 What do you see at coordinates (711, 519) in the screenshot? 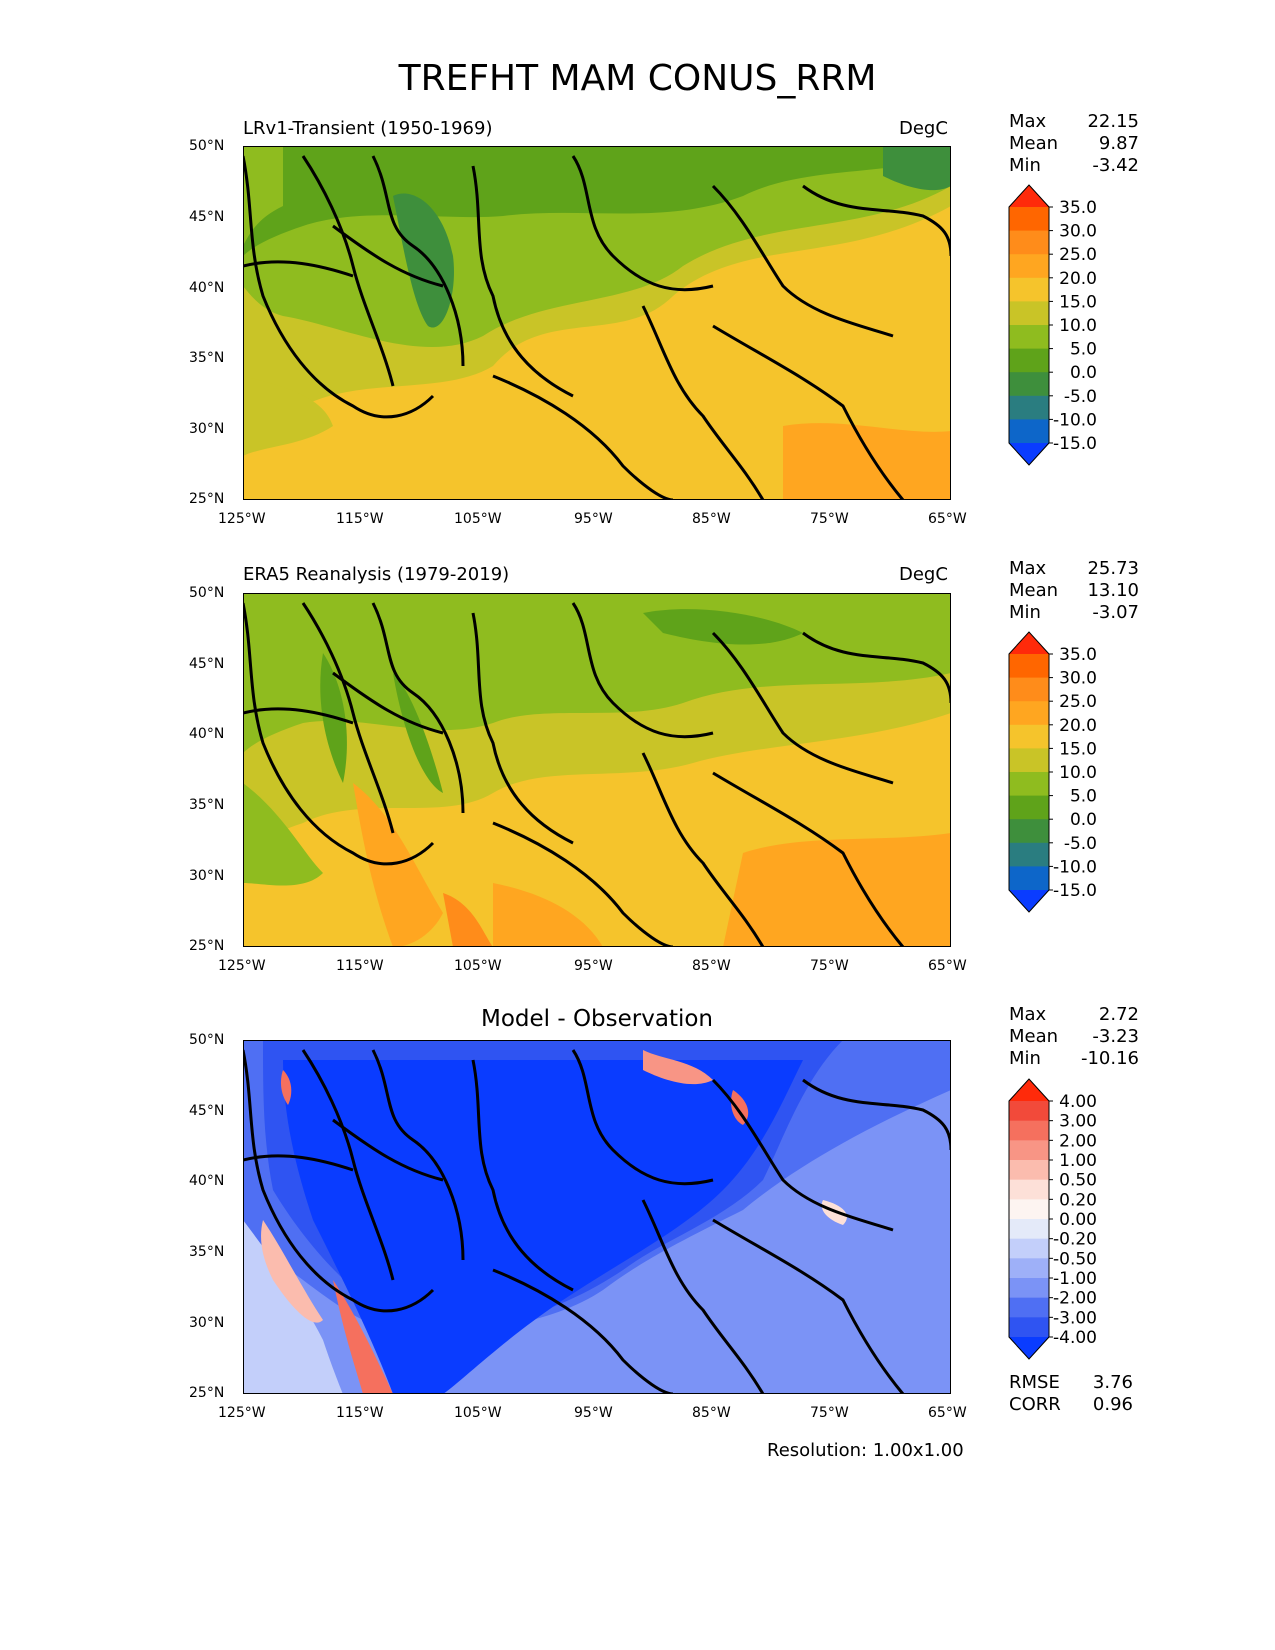
I see `panel-1-lon-tick: 85°W` at bounding box center [711, 519].